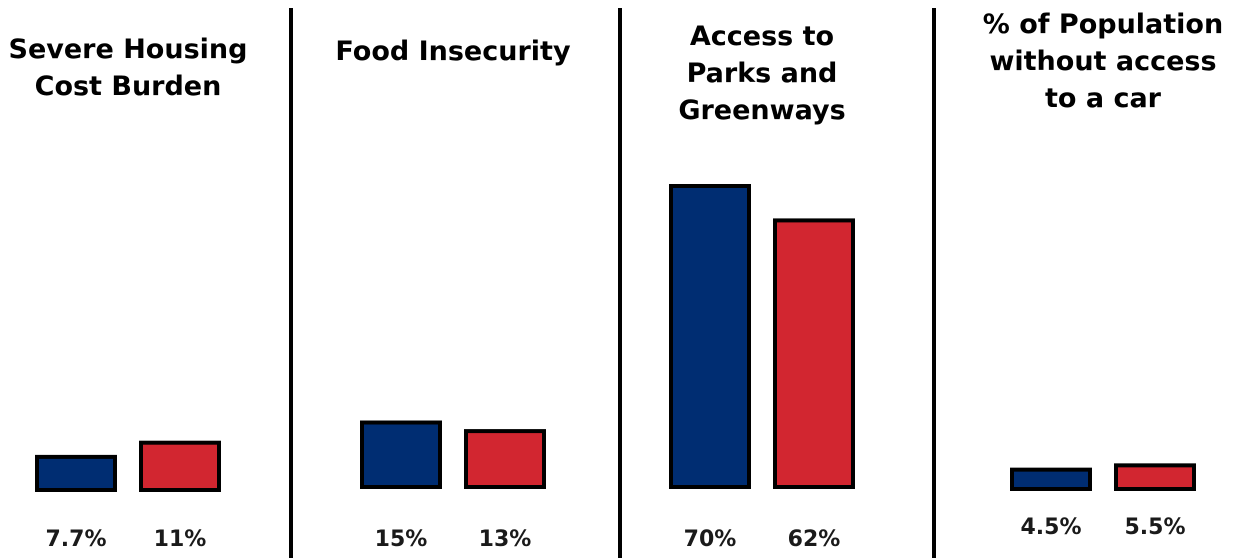  What do you see at coordinates (75, 539) in the screenshot?
I see `panel-1-value-label-1: 7.7%` at bounding box center [75, 539].